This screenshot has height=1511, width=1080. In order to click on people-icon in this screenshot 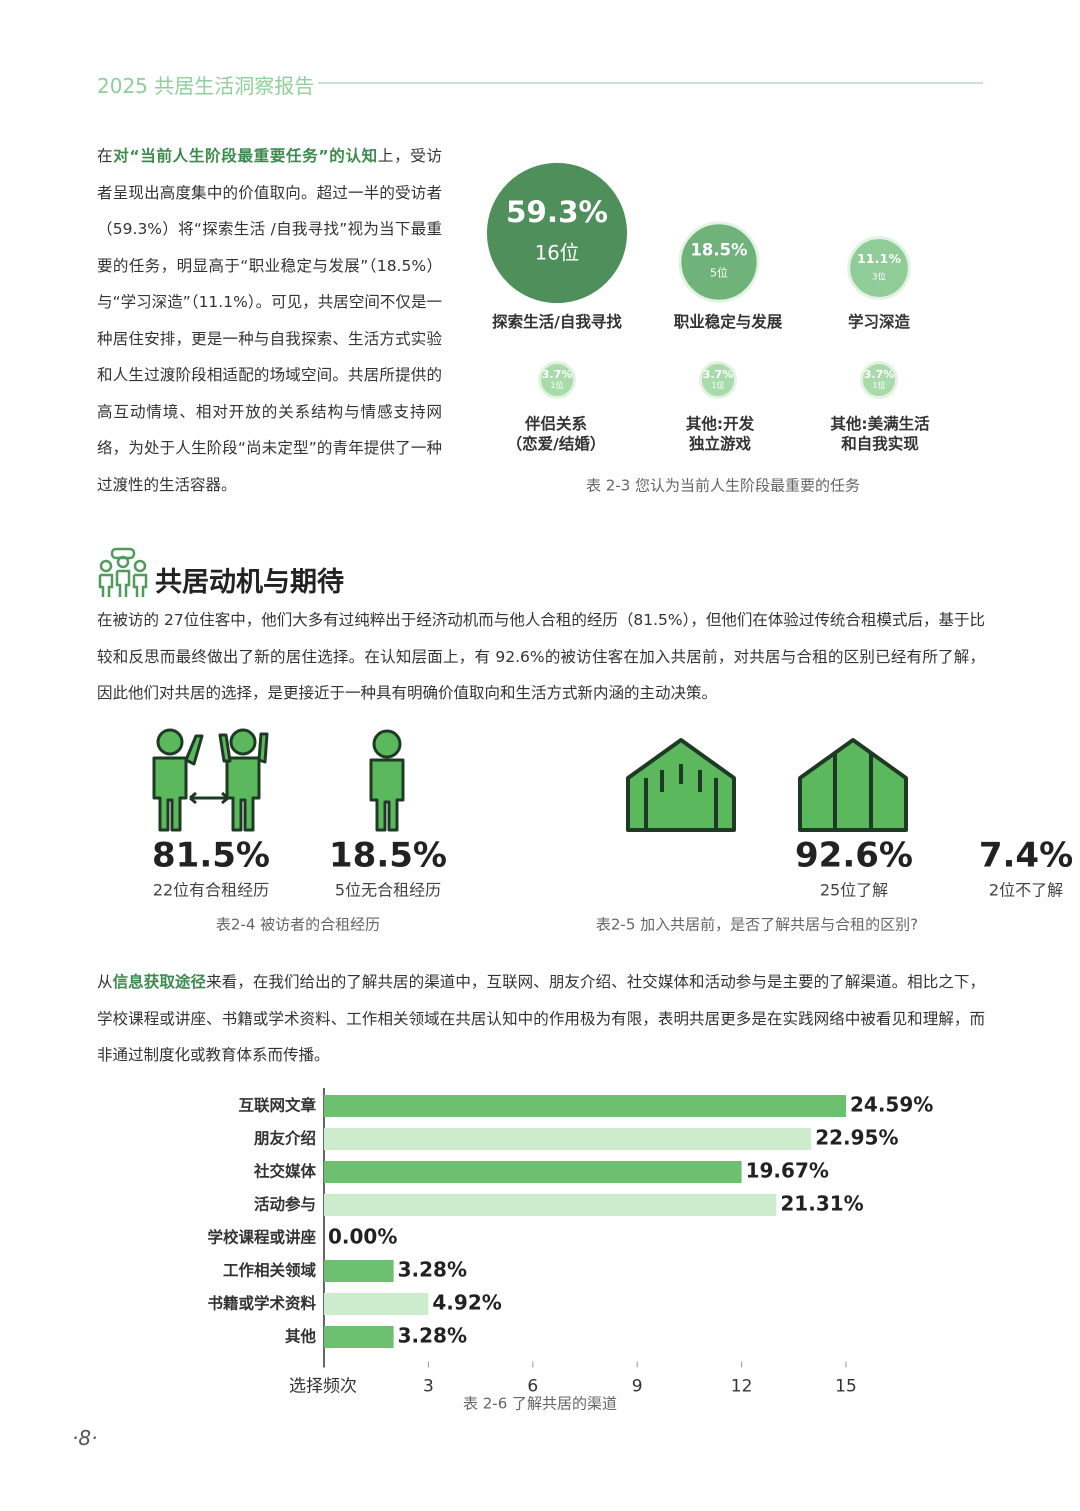, I will do `click(278, 780)`.